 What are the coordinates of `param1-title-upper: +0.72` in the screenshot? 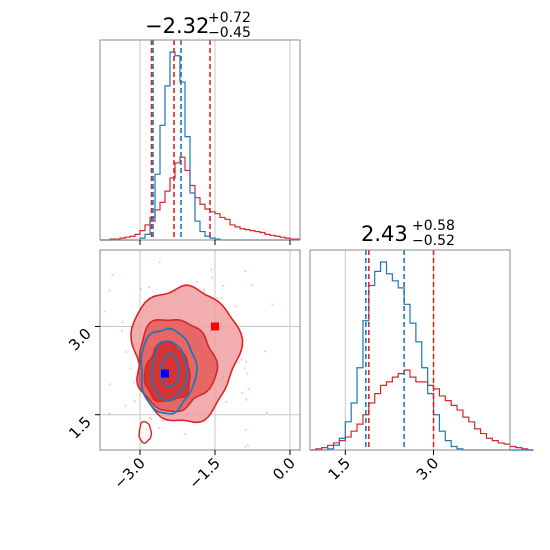 It's located at (229, 18).